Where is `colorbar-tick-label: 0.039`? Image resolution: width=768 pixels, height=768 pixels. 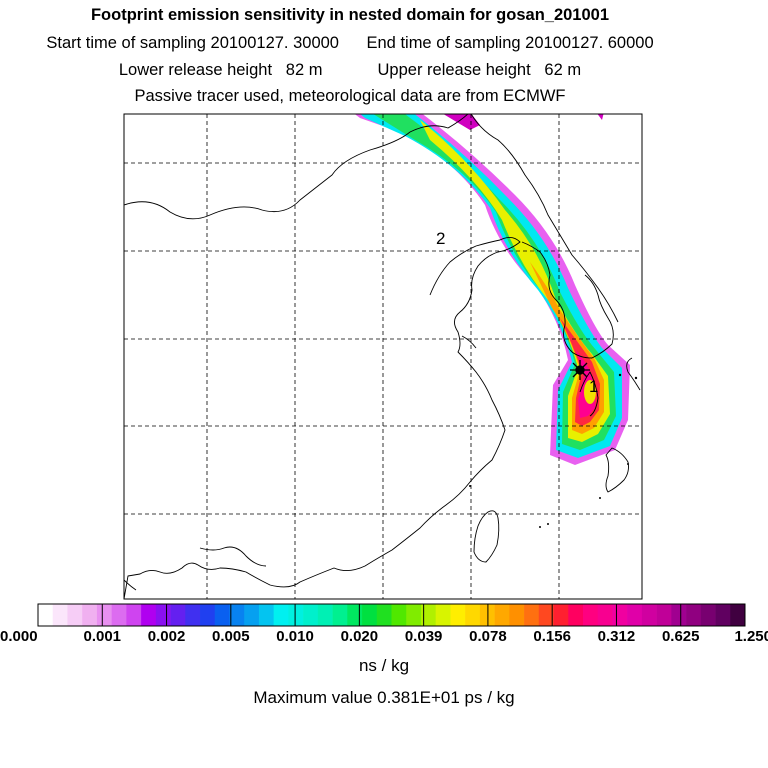 colorbar-tick-label: 0.039 is located at coordinates (423, 636).